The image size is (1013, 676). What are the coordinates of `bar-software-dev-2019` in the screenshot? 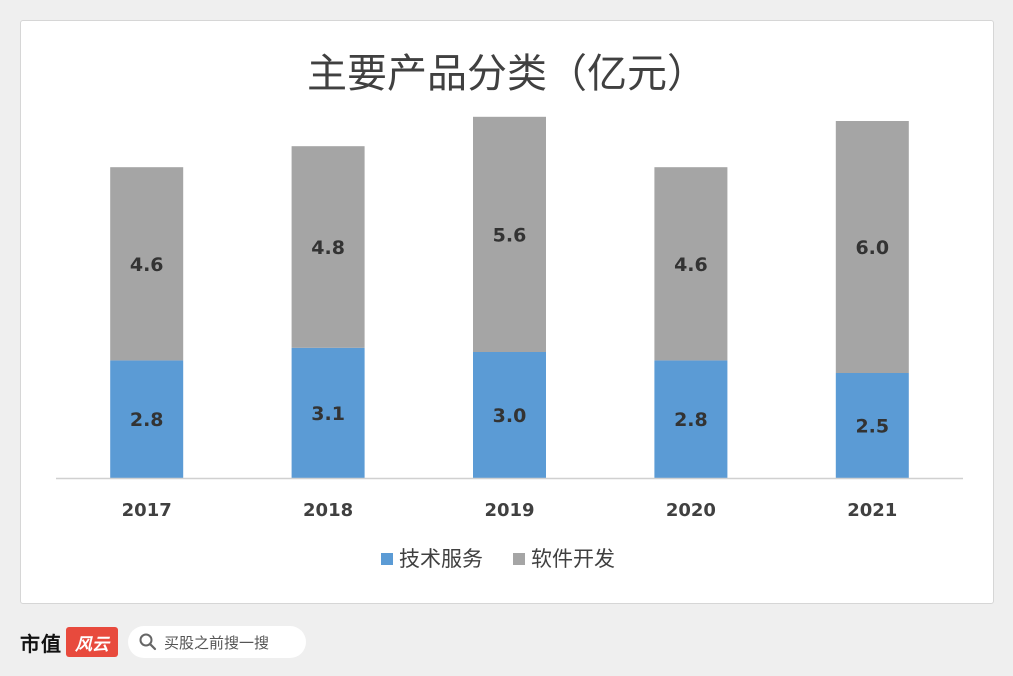 It's located at (509, 234).